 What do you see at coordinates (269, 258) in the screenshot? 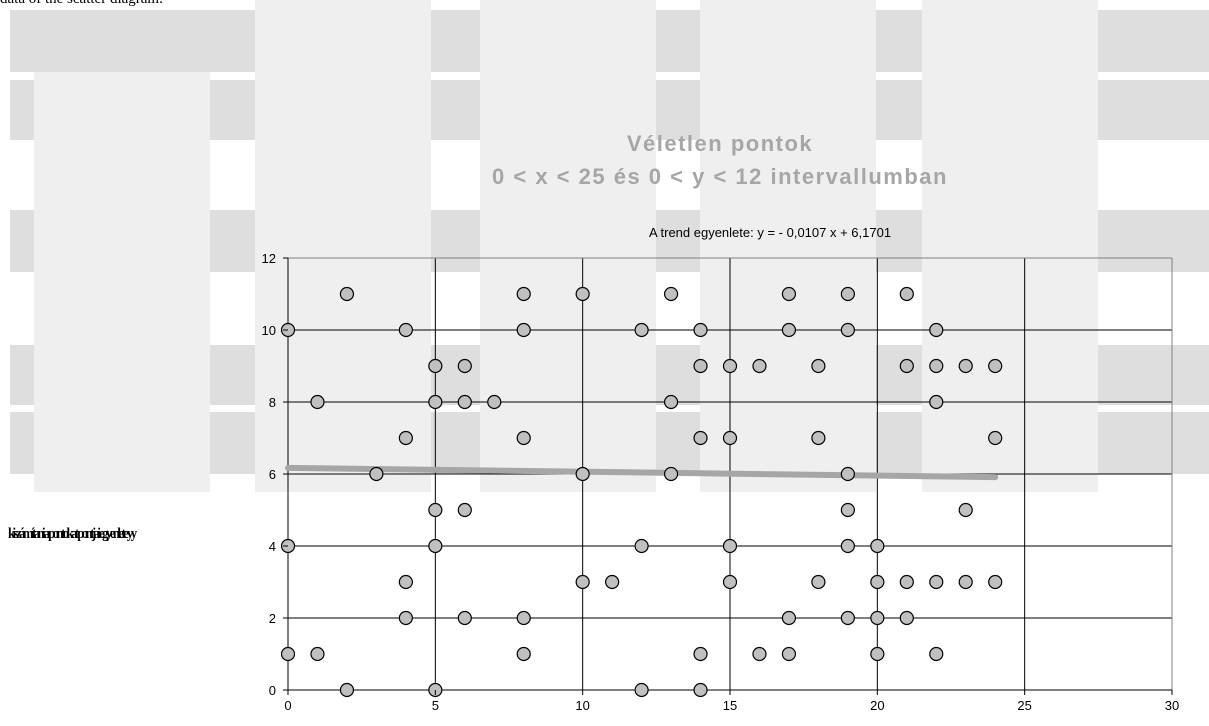
I see `y-tick-label: 12` at bounding box center [269, 258].